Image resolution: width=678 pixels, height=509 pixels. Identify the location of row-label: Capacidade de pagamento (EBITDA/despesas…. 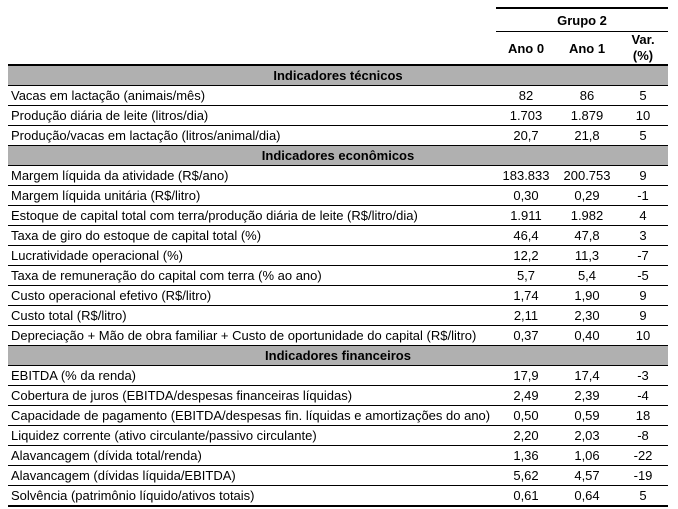
(252, 415).